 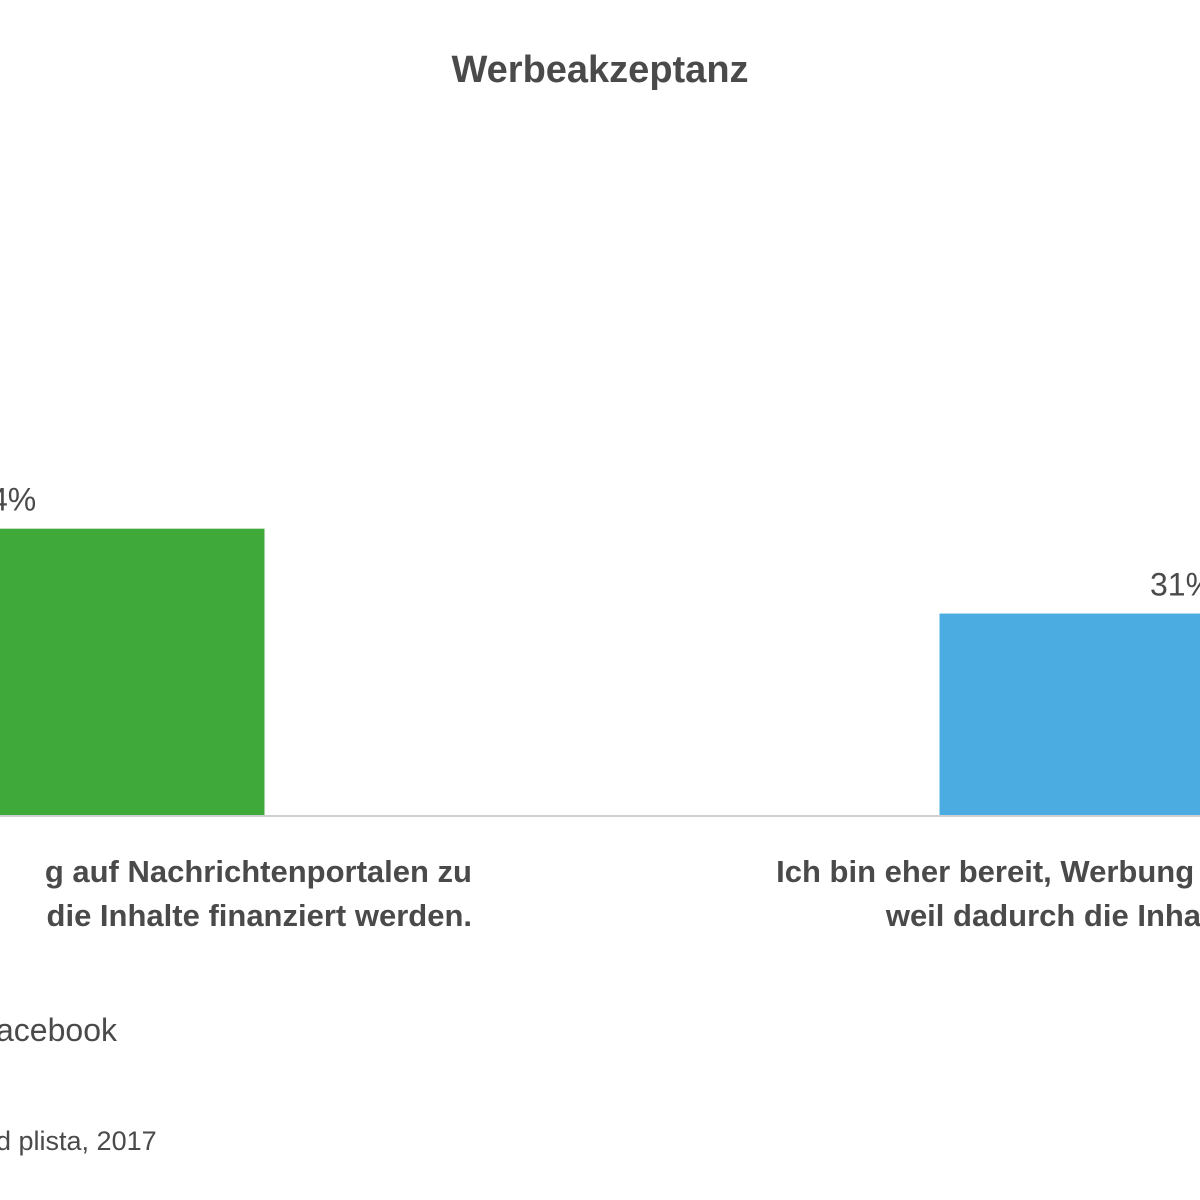 What do you see at coordinates (1175, 585) in the screenshot?
I see `bar-value-label-1: 31%` at bounding box center [1175, 585].